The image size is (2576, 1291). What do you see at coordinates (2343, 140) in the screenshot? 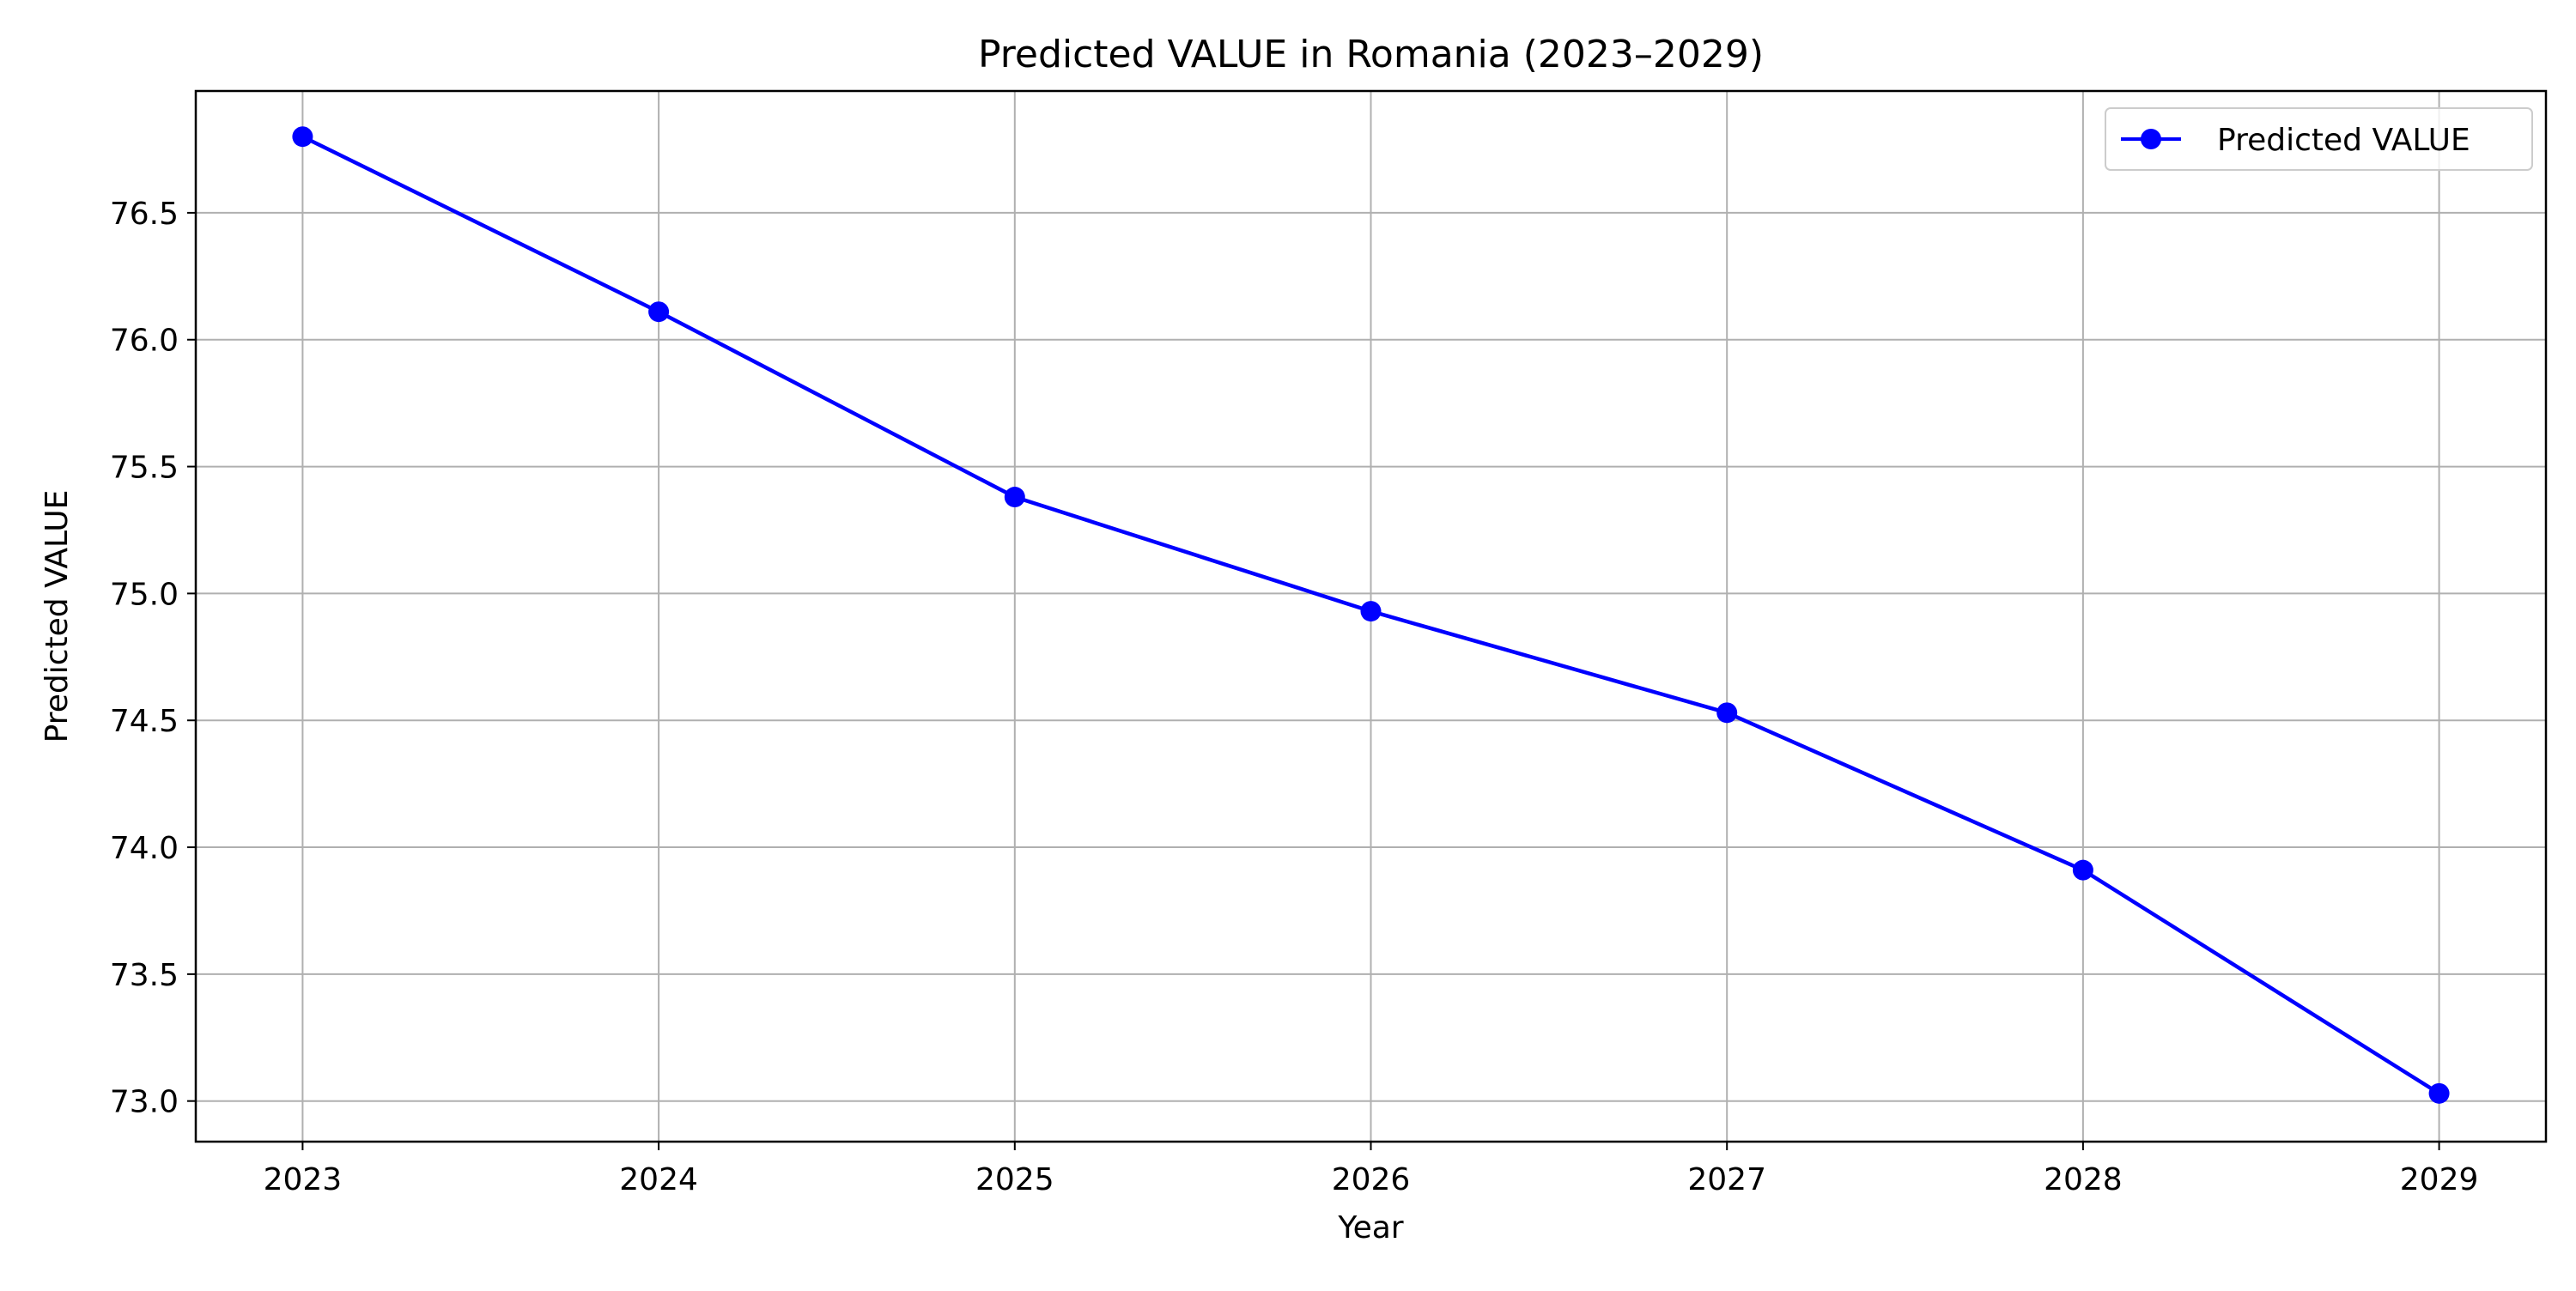
I see `legend-label: Predicted VALUE` at bounding box center [2343, 140].